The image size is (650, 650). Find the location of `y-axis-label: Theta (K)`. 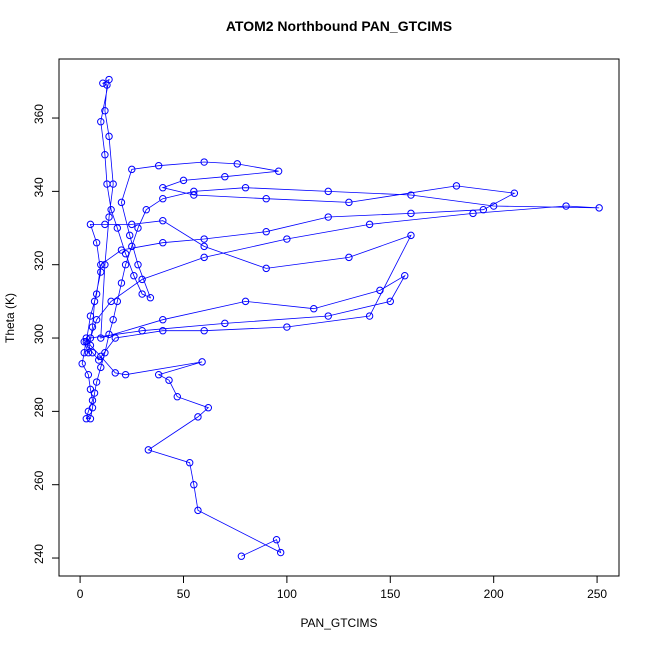

y-axis-label: Theta (K) is located at coordinates (10, 318).